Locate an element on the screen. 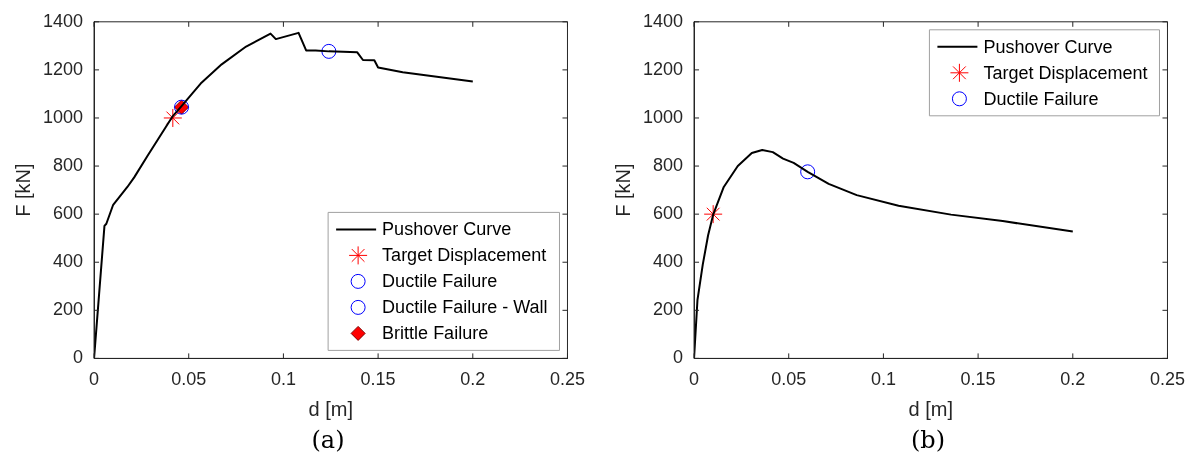 Image resolution: width=1188 pixels, height=474 pixels. text: (a) is located at coordinates (328, 440).